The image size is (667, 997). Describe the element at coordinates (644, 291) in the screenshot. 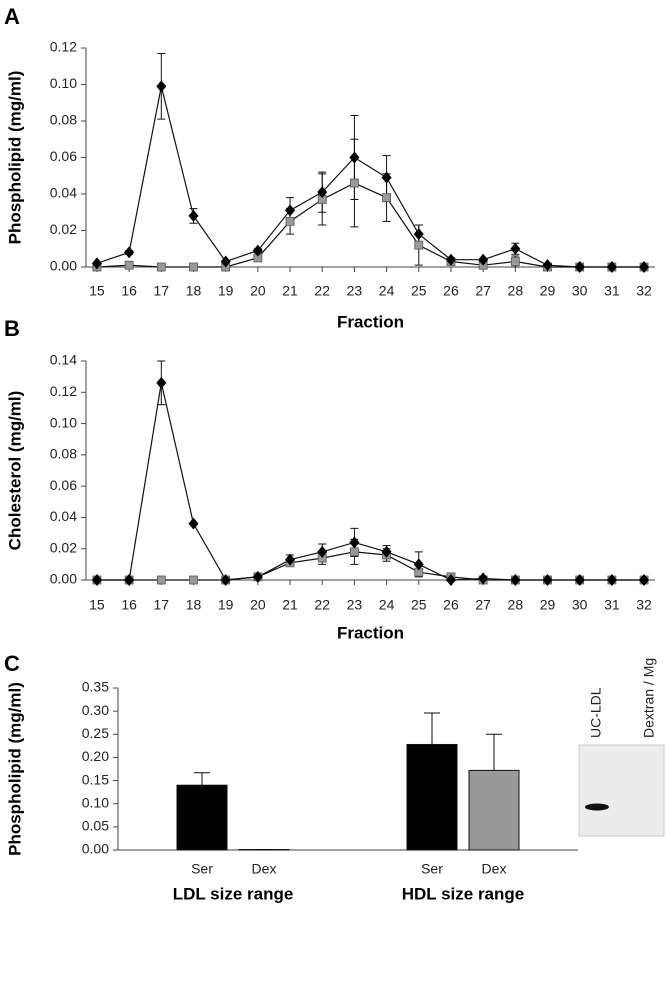

I see `x-tick-label: 32` at that location.